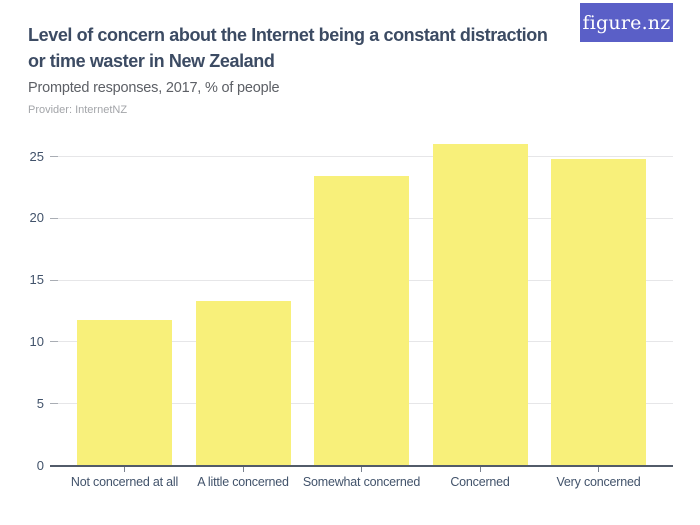 This screenshot has height=525, width=700. What do you see at coordinates (40, 465) in the screenshot?
I see `y-axis-label-0: 0` at bounding box center [40, 465].